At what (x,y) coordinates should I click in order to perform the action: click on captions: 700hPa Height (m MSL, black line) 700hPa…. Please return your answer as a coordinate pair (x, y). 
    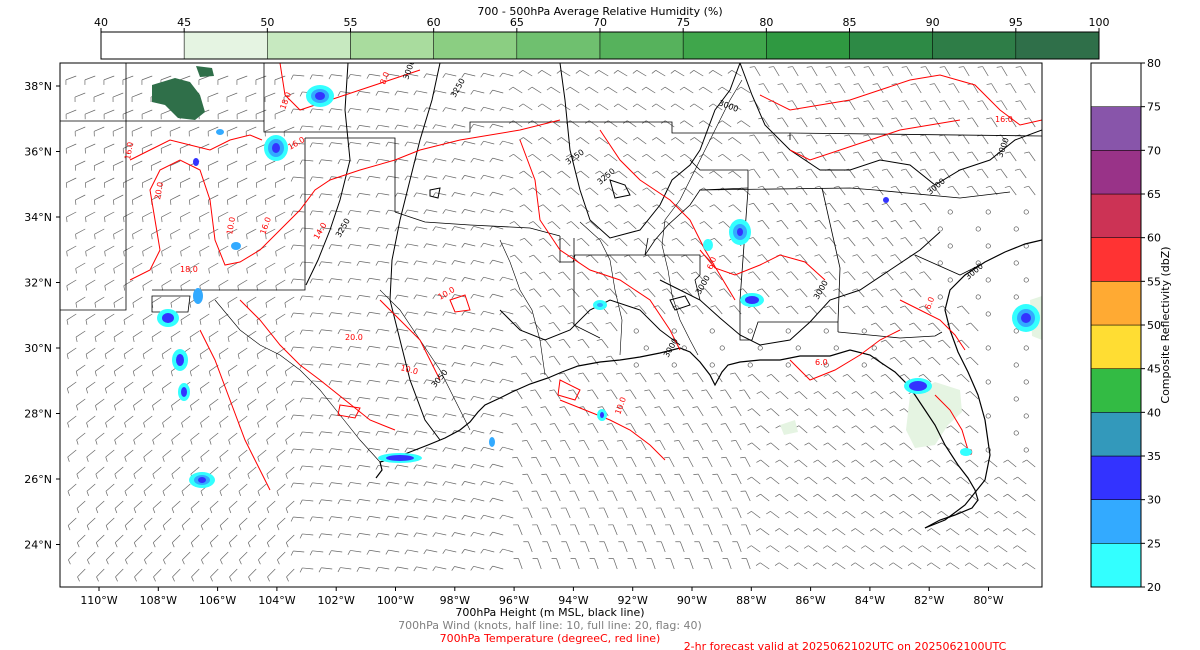
    Looking at the image, I should click on (702, 628).